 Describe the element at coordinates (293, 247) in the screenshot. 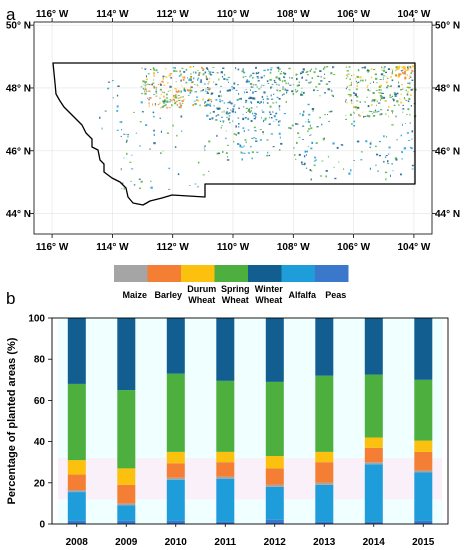

I see `lon-tick-label-bottom: 108° W` at that location.